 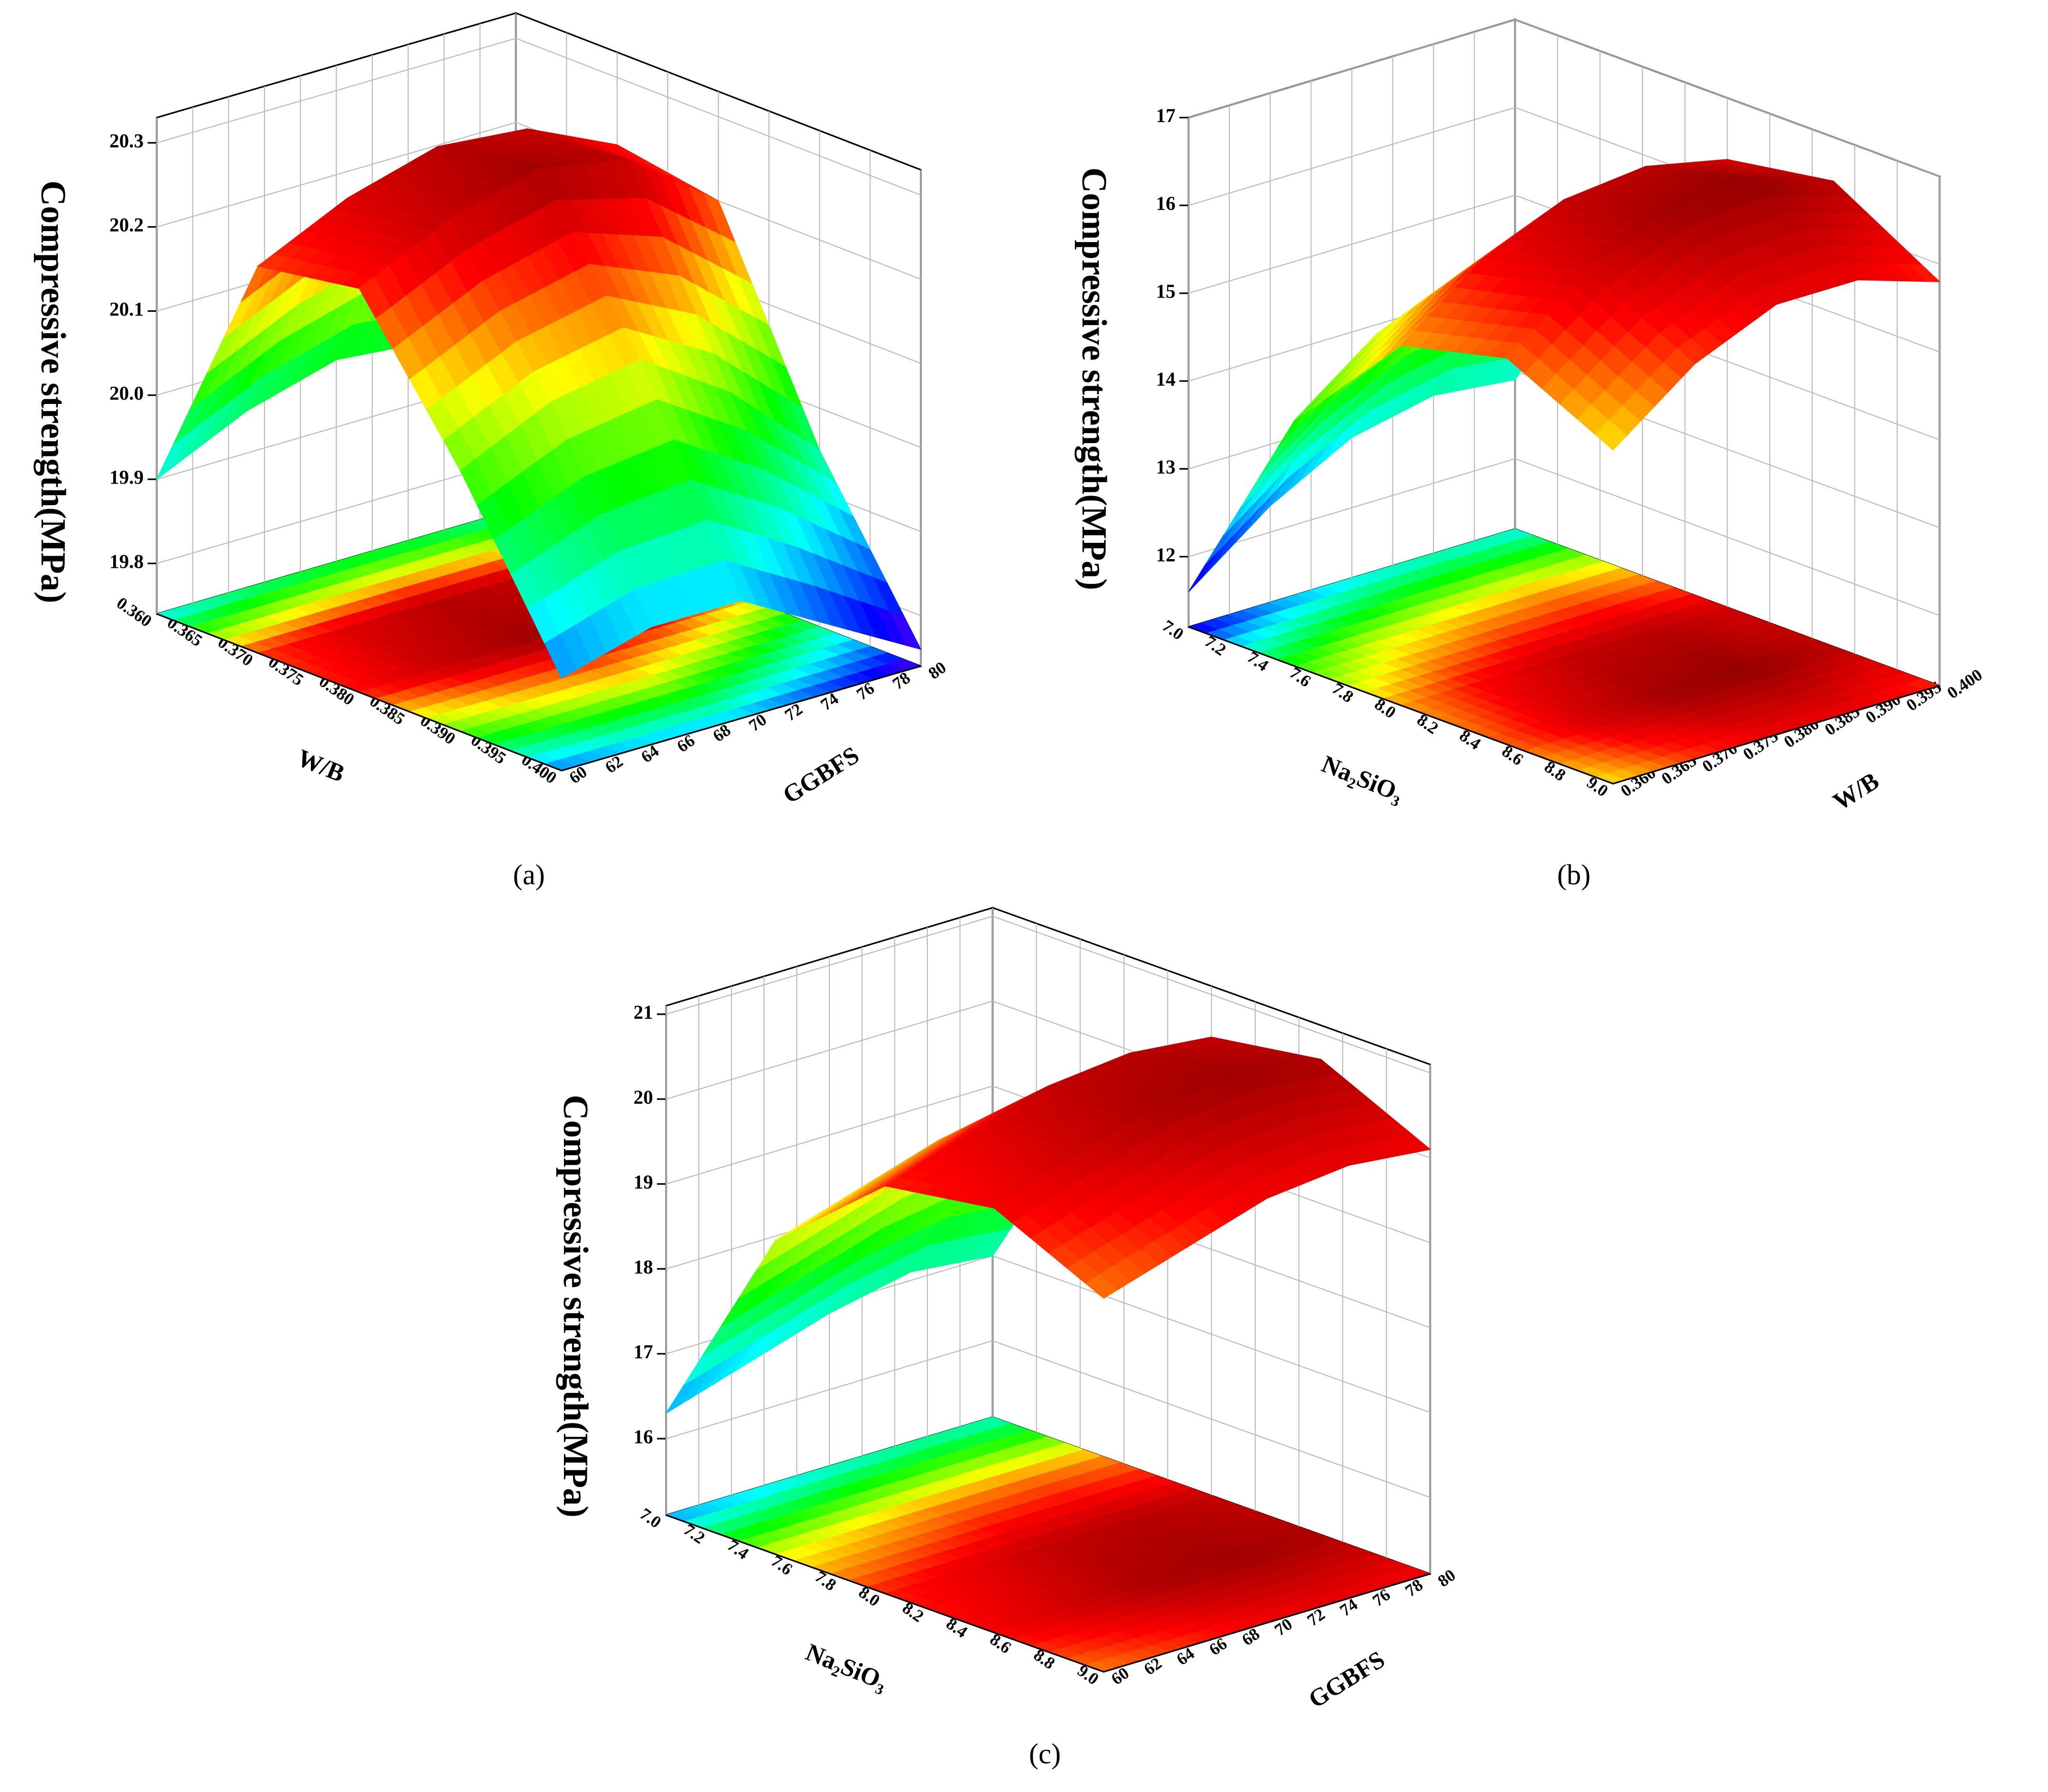 I want to click on z-tick-label: 20.3, so click(x=126, y=141).